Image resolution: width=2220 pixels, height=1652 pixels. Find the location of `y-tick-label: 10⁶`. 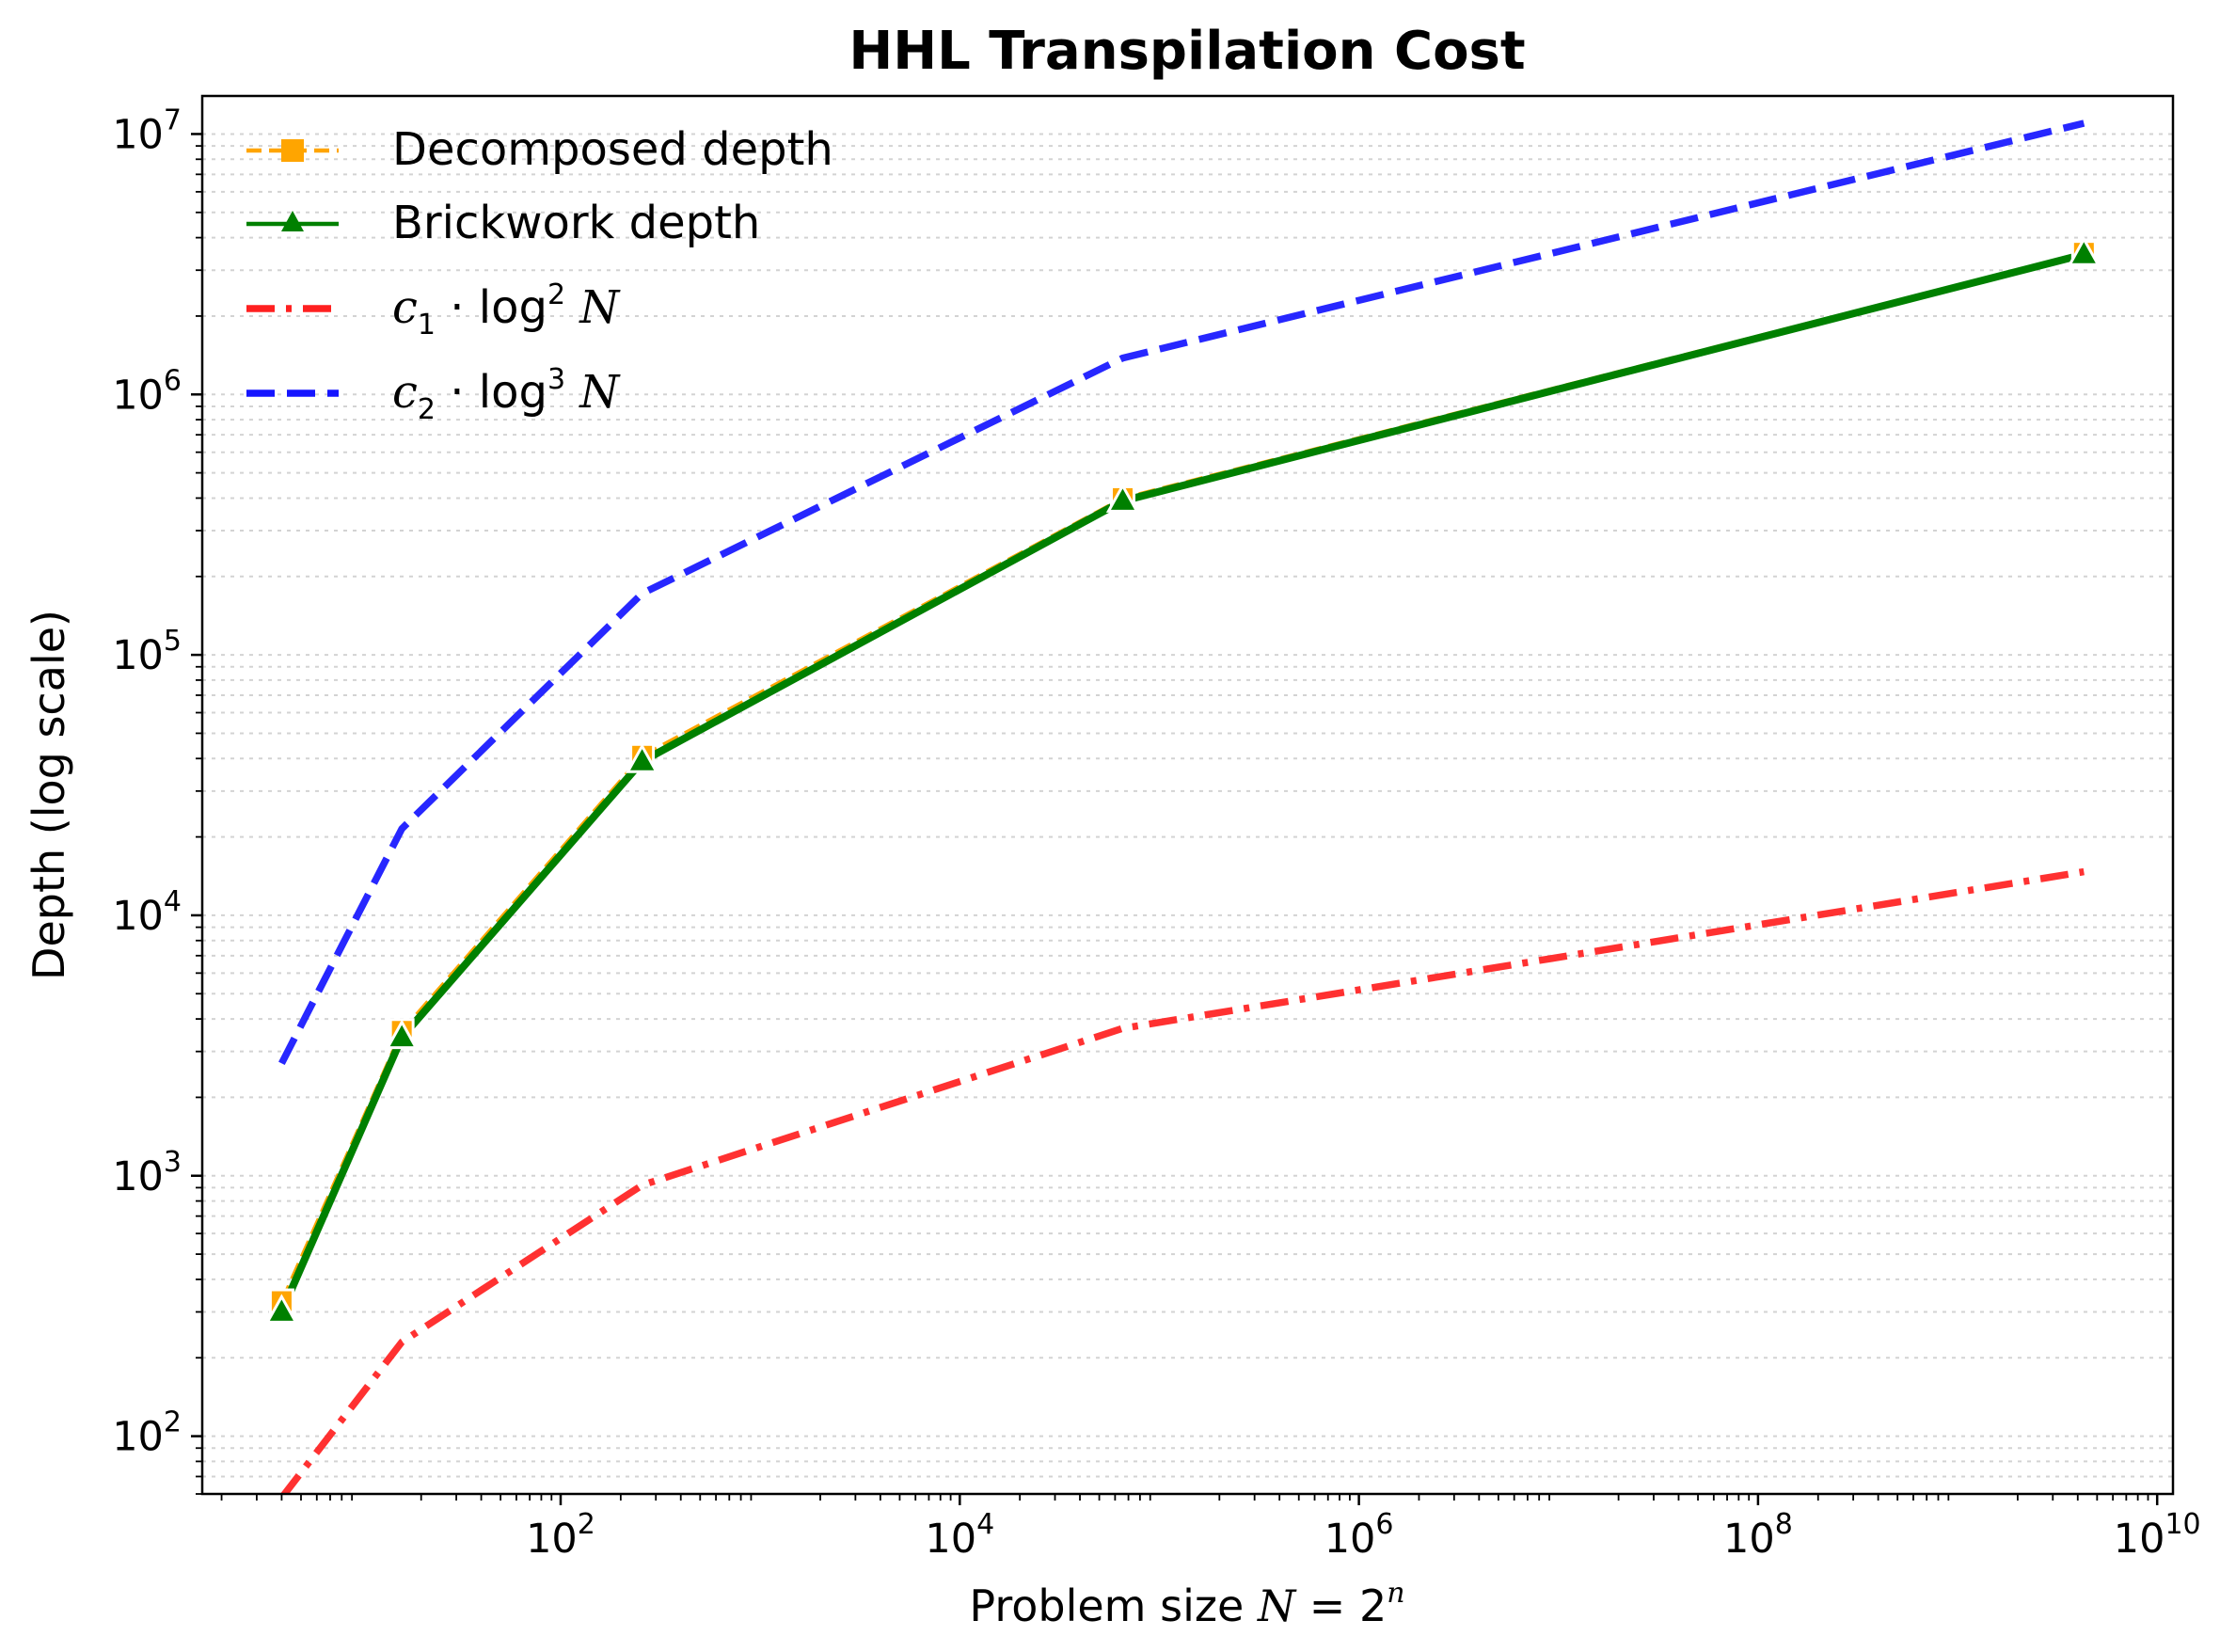

y-tick-label: 10⁶ is located at coordinates (147, 391).